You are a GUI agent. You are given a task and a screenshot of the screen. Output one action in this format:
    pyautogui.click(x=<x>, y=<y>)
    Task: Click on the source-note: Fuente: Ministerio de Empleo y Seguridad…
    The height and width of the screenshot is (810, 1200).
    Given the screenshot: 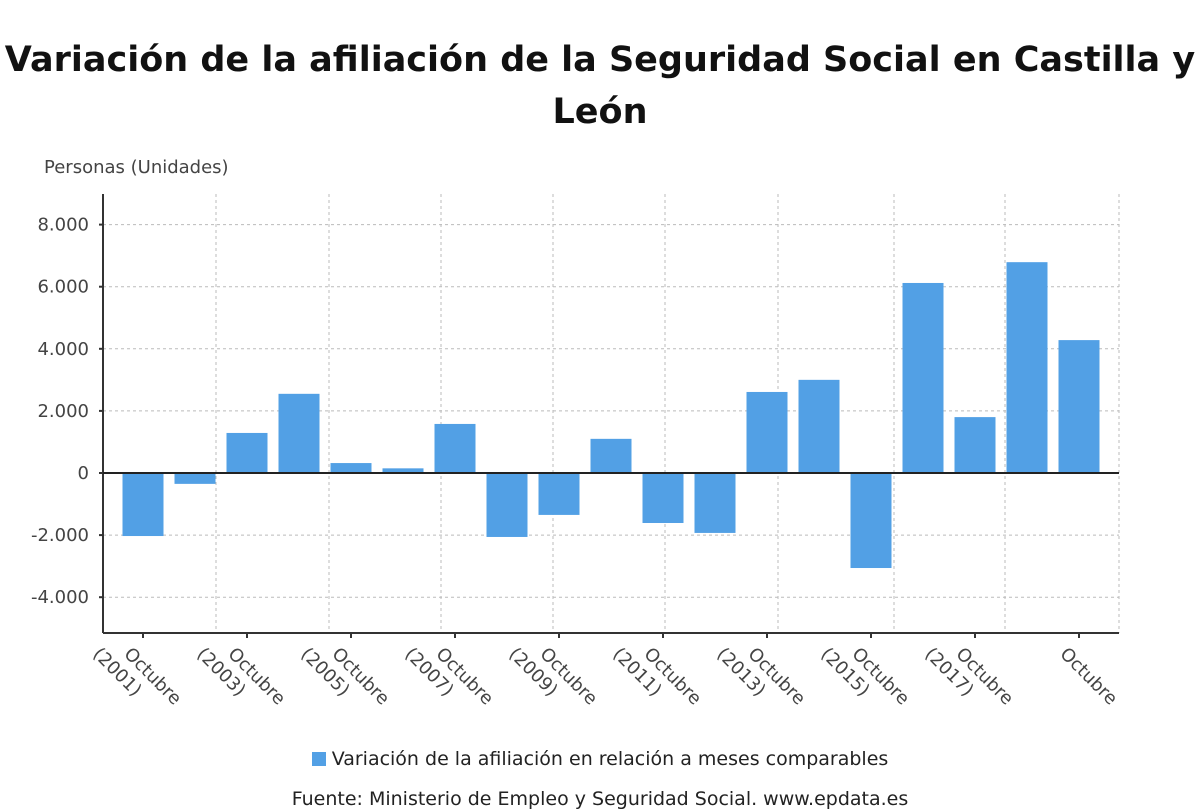 What is the action you would take?
    pyautogui.click(x=600, y=799)
    